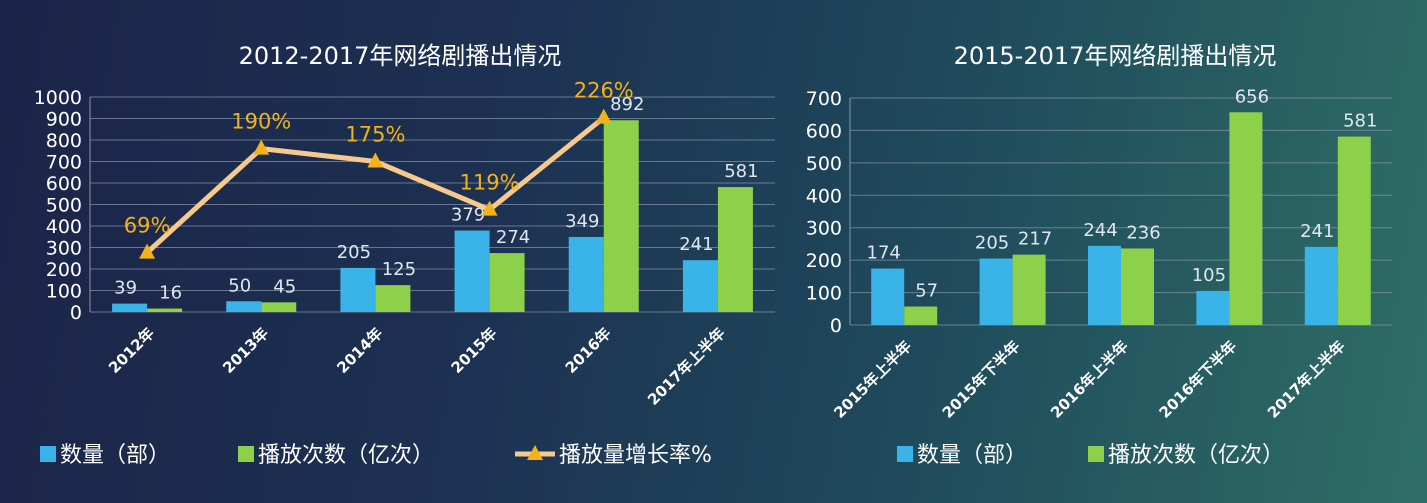  What do you see at coordinates (872, 379) in the screenshot?
I see `x-tick-label: 2015年上半年` at bounding box center [872, 379].